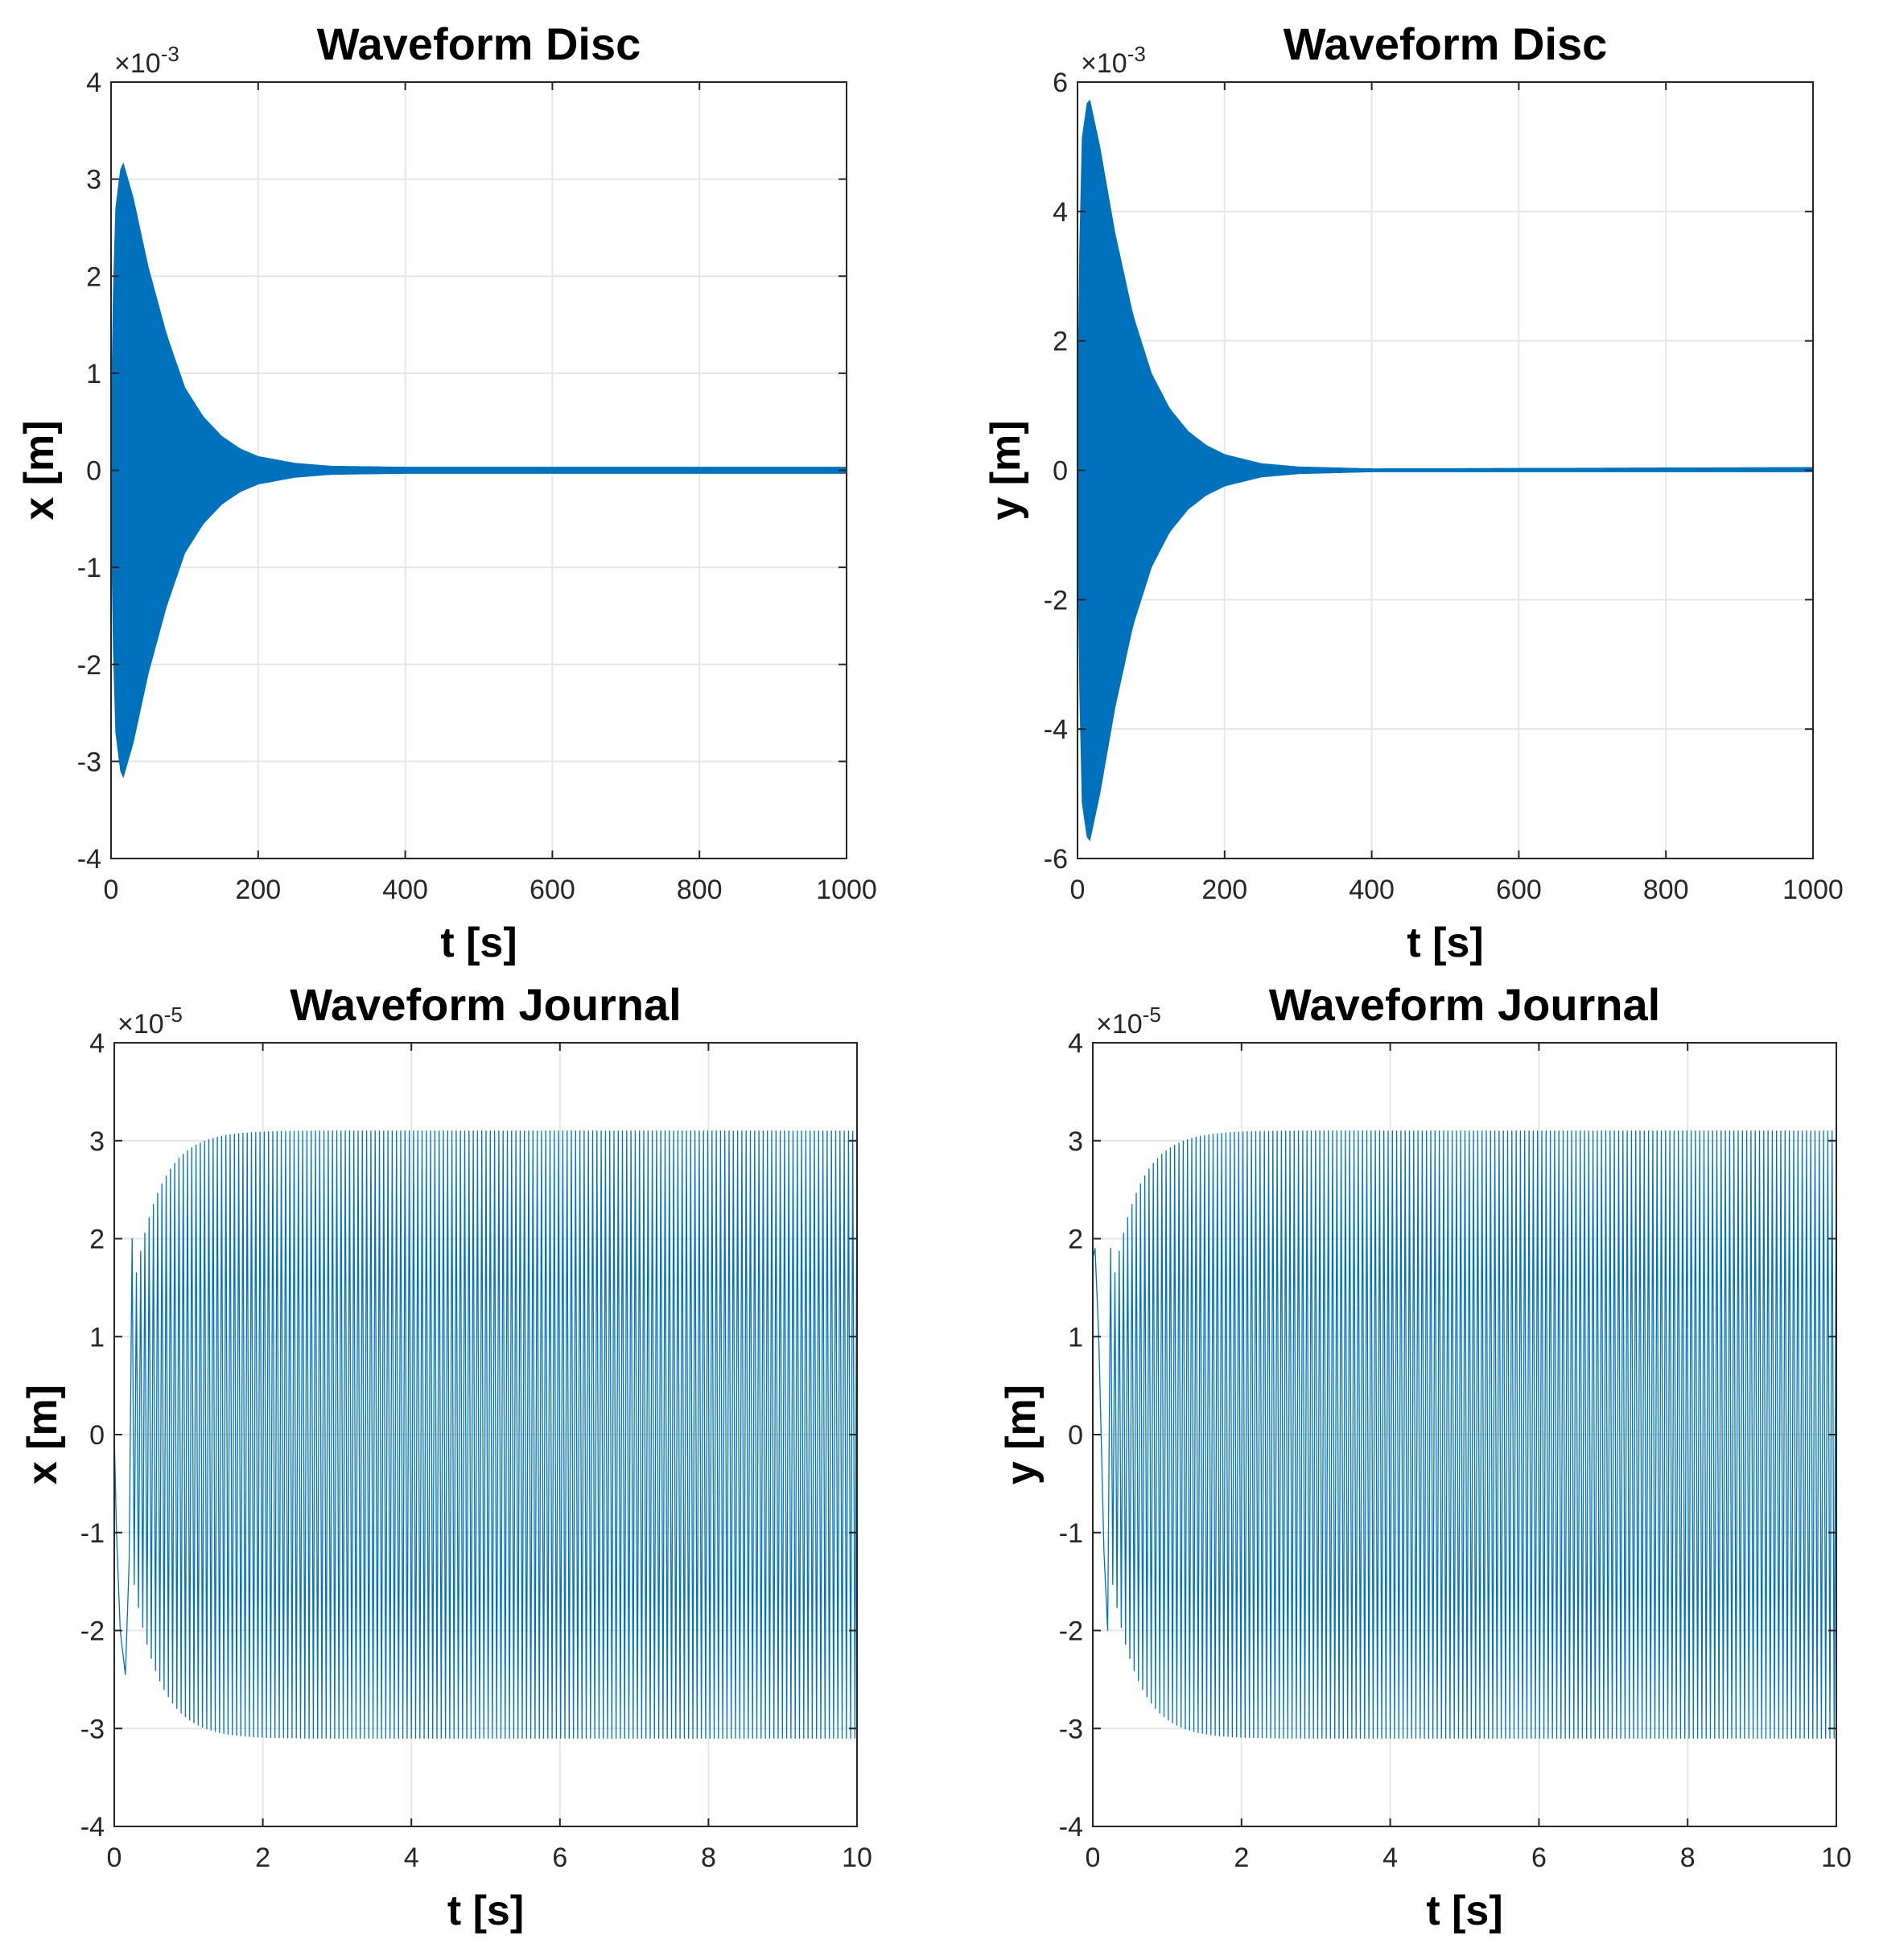  What do you see at coordinates (1056, 859) in the screenshot?
I see `y-tick-label: -6` at bounding box center [1056, 859].